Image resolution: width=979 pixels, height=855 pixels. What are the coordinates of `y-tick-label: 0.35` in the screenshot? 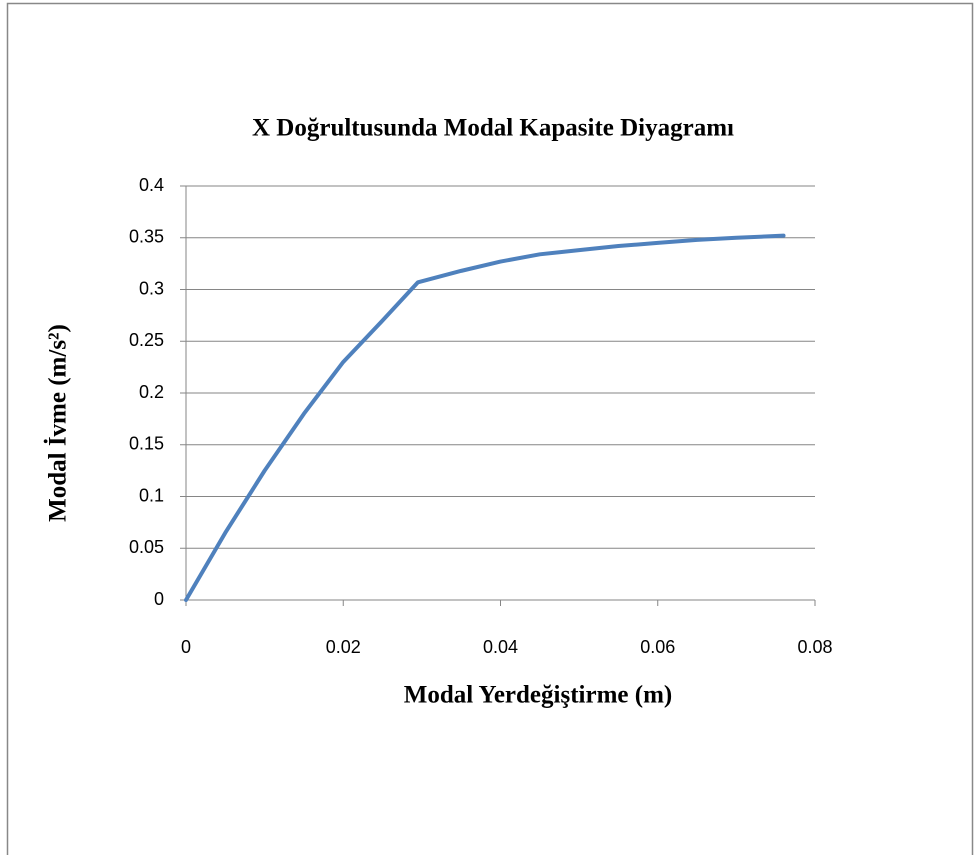 It's located at (146, 237).